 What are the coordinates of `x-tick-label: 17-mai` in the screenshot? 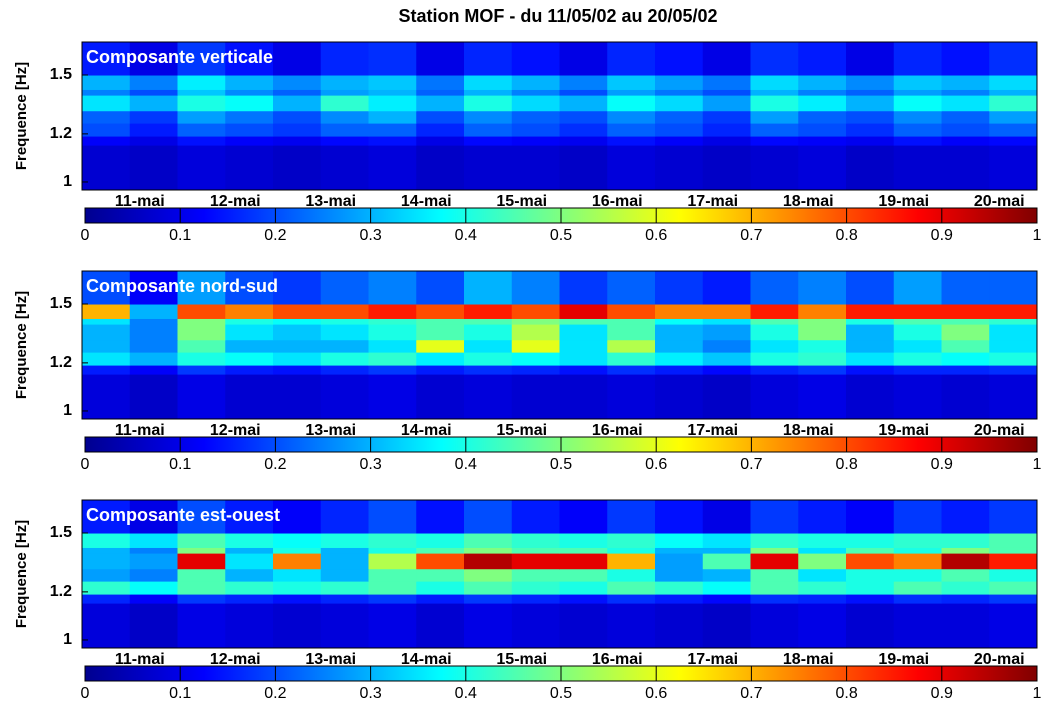 It's located at (712, 201).